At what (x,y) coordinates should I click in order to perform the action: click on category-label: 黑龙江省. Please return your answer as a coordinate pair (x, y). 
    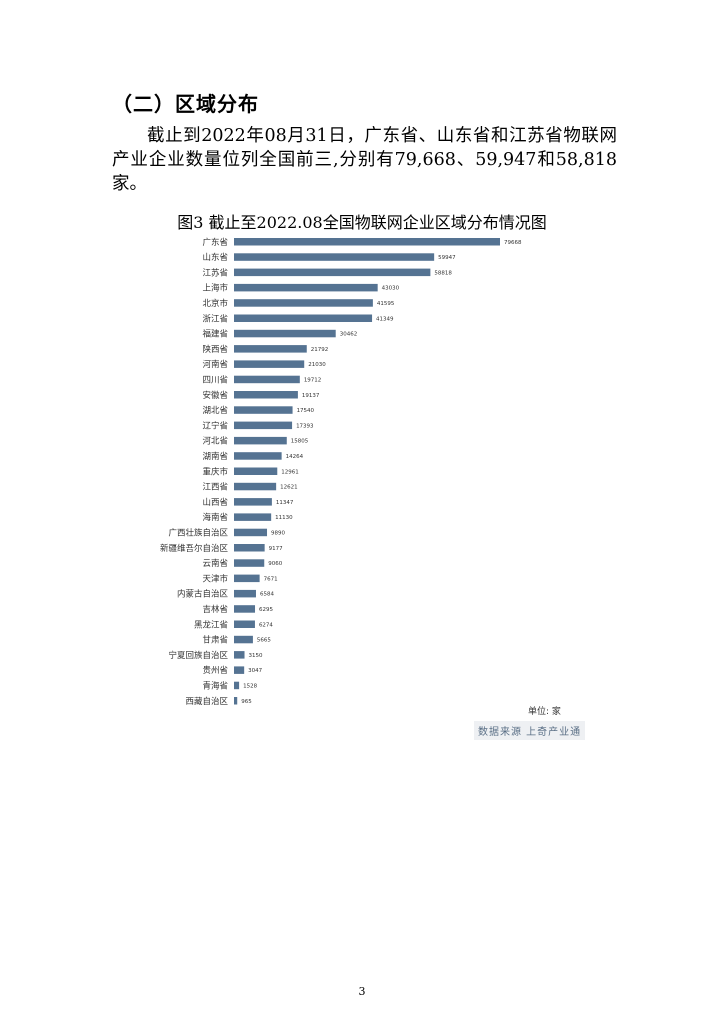
    Looking at the image, I should click on (211, 624).